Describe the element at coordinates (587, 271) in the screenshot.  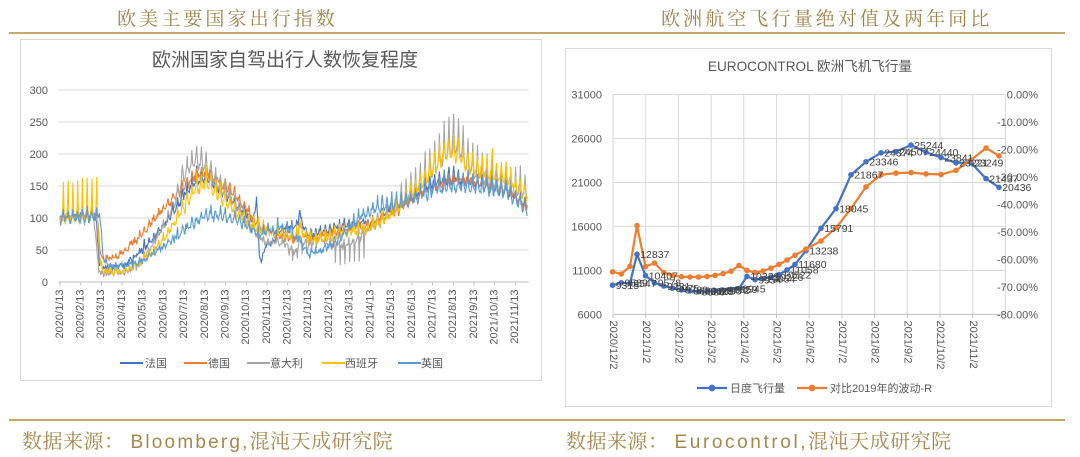
I see `svg-text: 11000` at that location.